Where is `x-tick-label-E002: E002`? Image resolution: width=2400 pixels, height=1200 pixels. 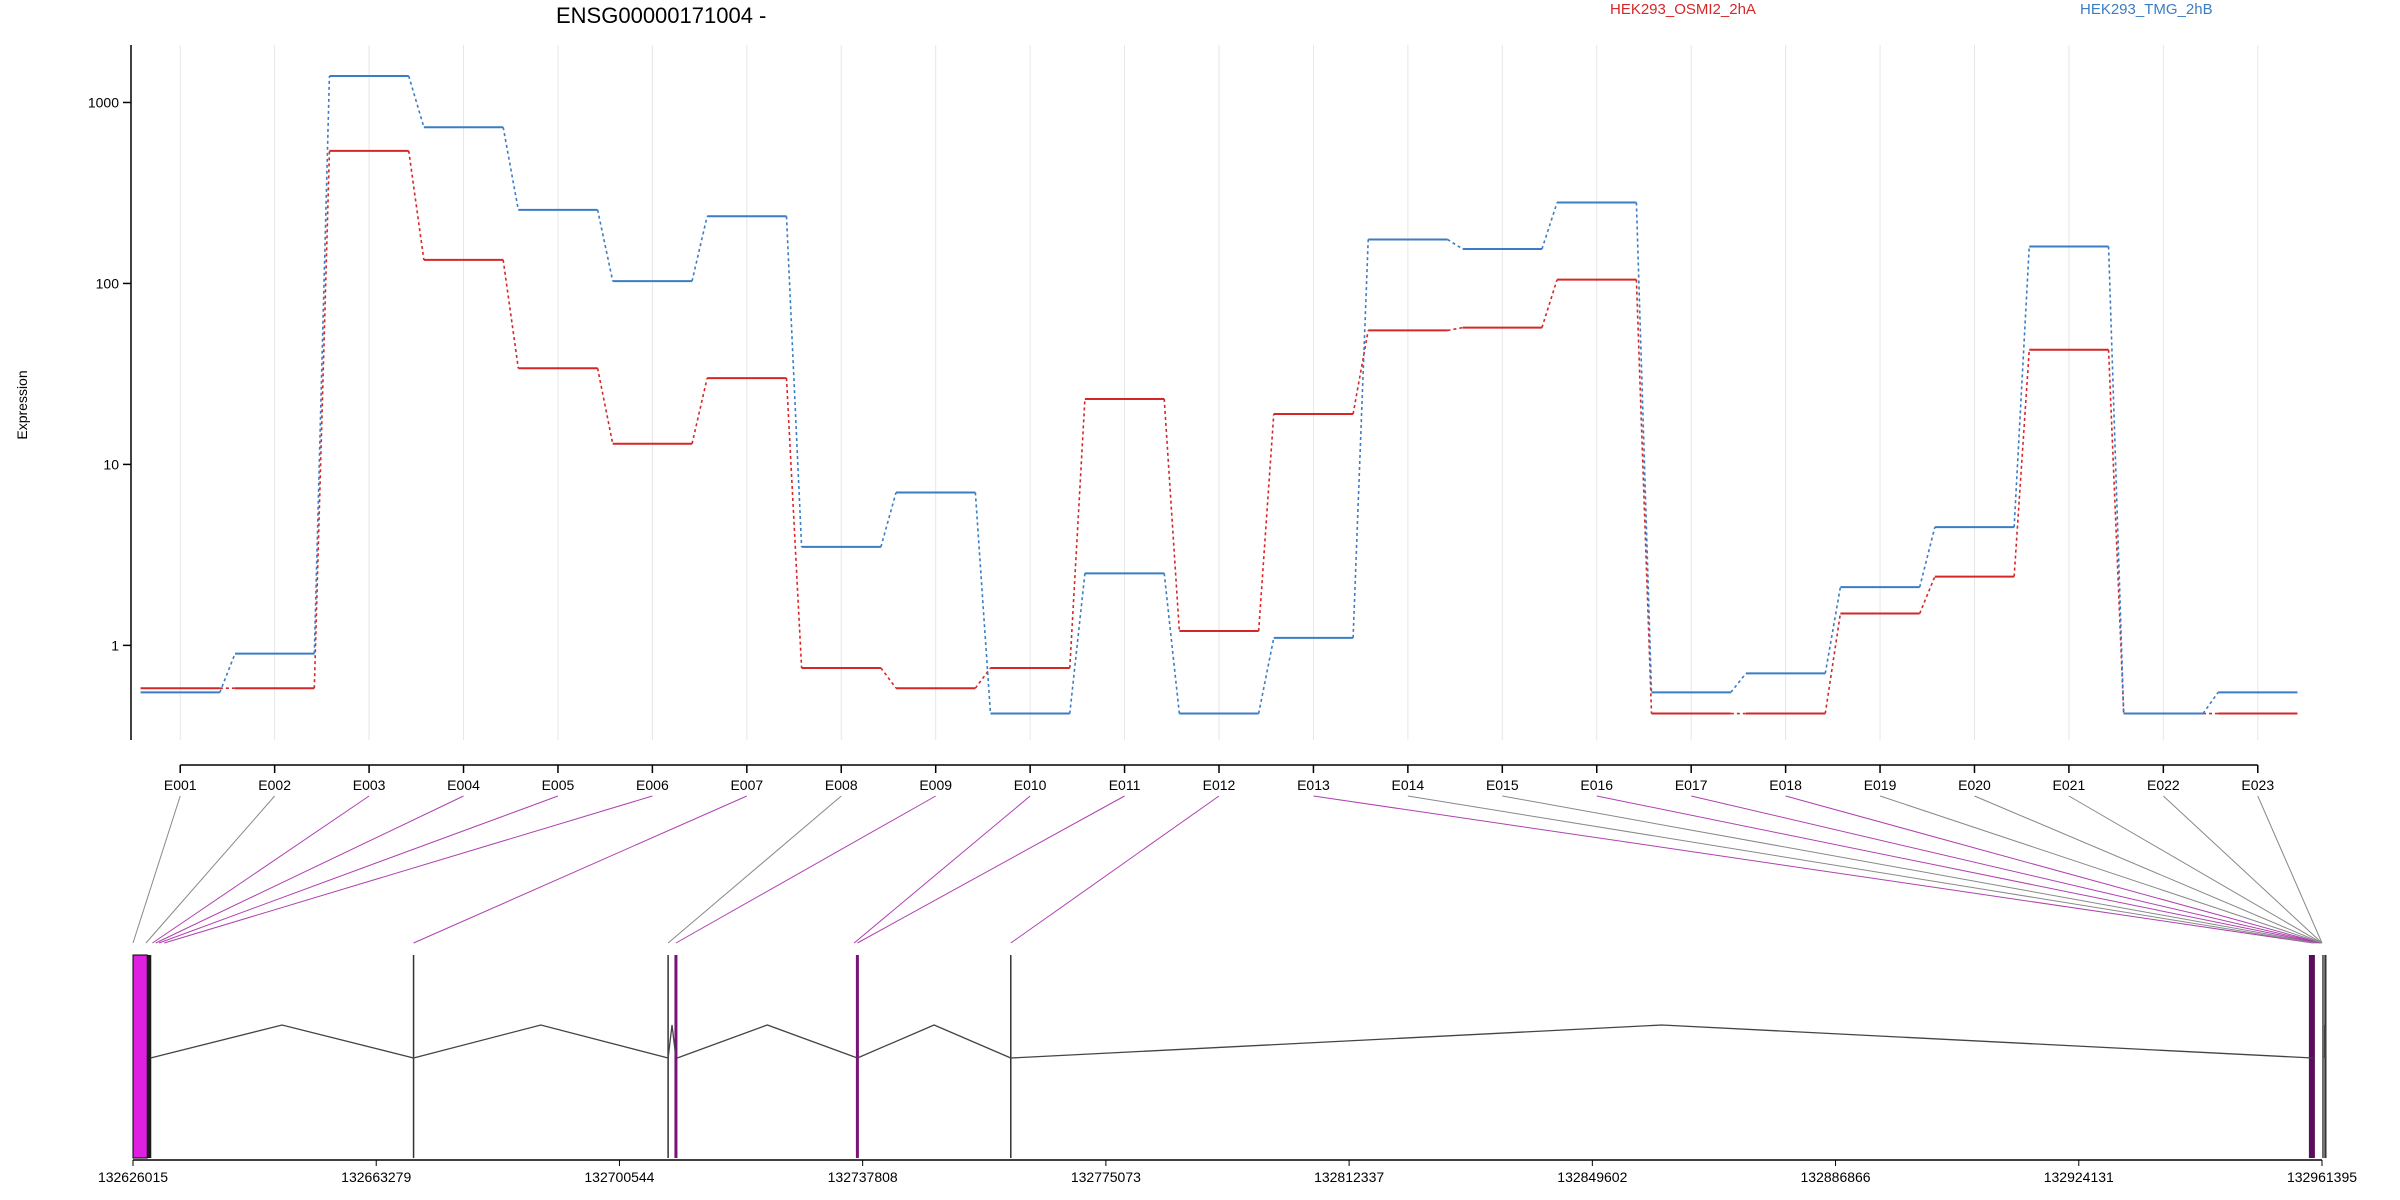
x-tick-label-E002: E002 is located at coordinates (274, 785).